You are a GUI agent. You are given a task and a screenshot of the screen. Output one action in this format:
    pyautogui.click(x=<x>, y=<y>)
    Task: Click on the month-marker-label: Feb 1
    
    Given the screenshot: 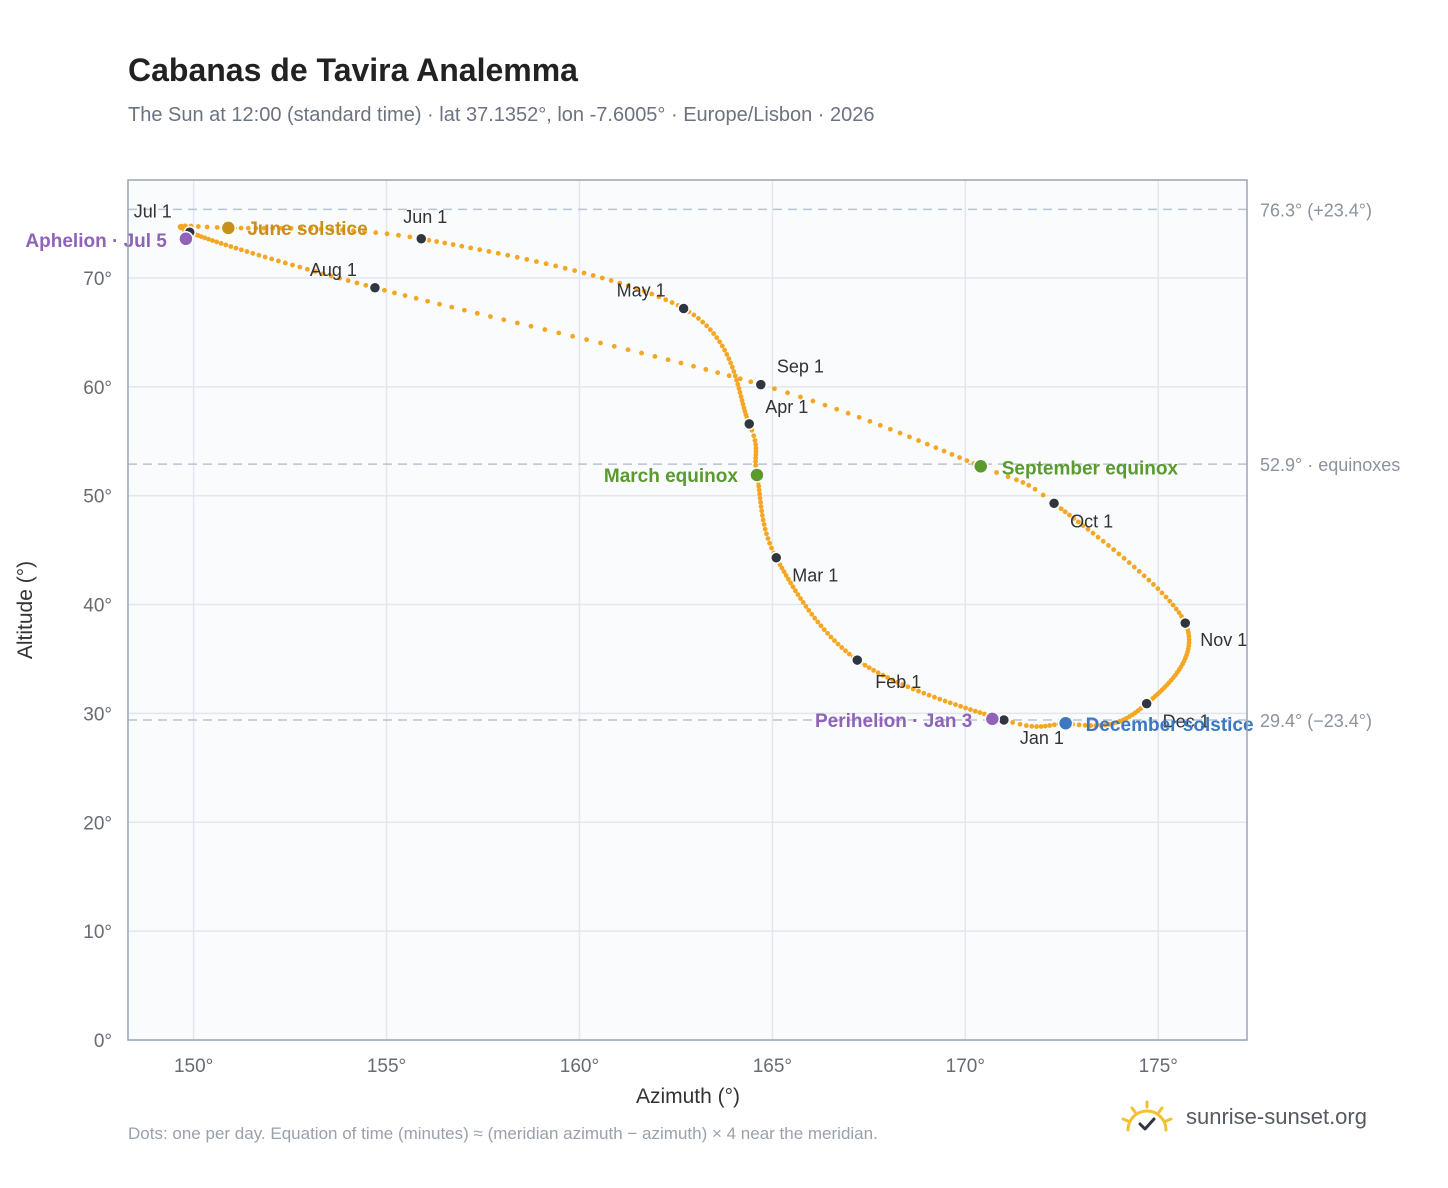 What is the action you would take?
    pyautogui.click(x=898, y=682)
    